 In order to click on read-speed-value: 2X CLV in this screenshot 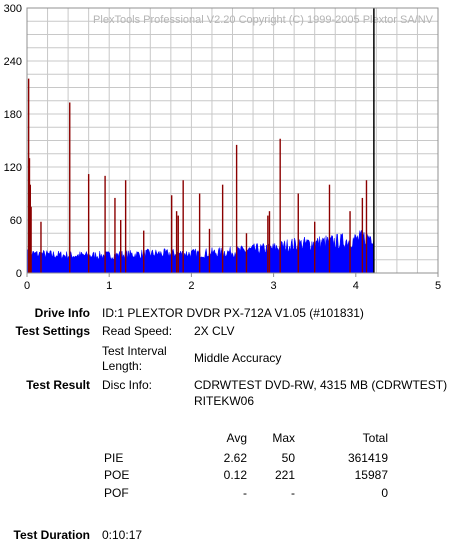, I will do `click(214, 331)`.